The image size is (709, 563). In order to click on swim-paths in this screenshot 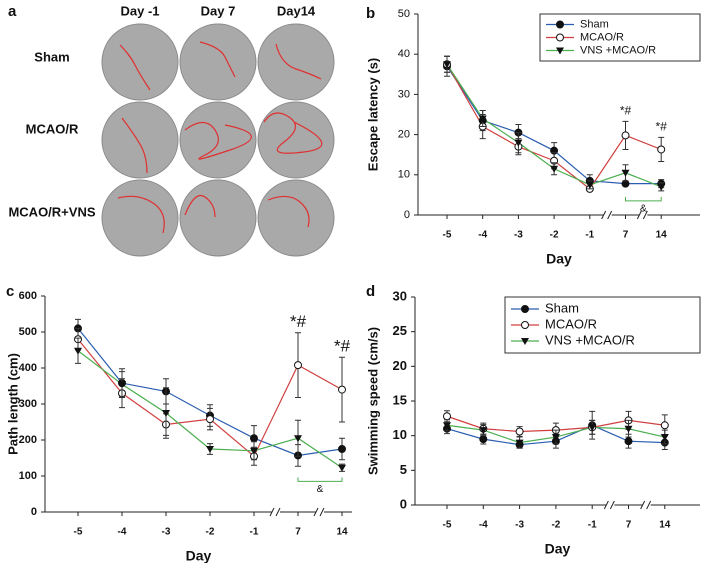, I will do `click(220, 137)`.